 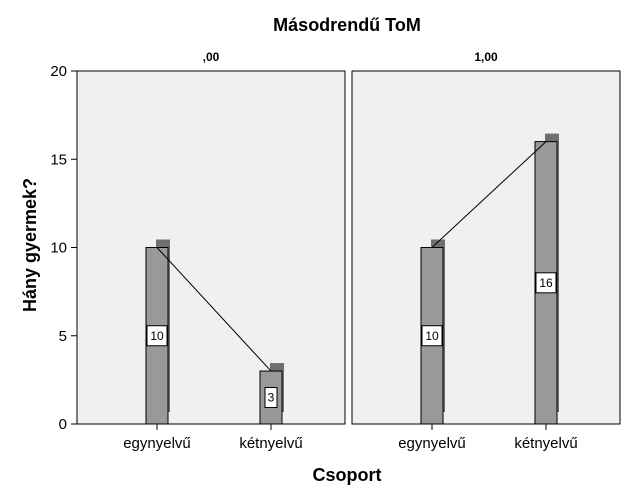 I want to click on data-label-0-0: 10, so click(x=157, y=336).